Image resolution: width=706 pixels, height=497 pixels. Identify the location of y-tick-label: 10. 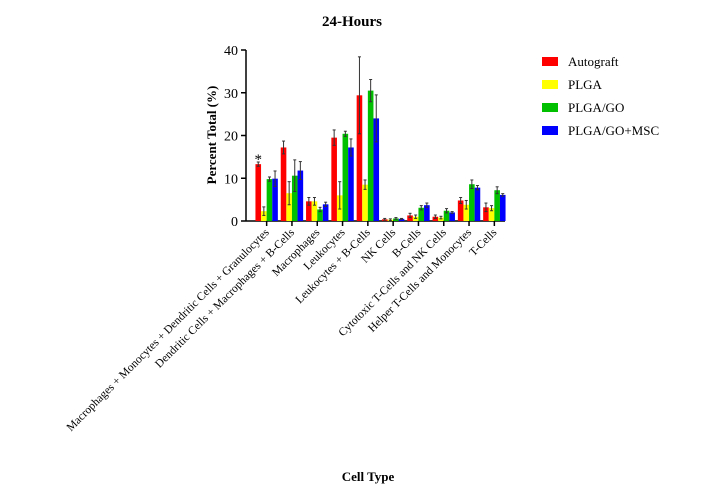
(231, 179).